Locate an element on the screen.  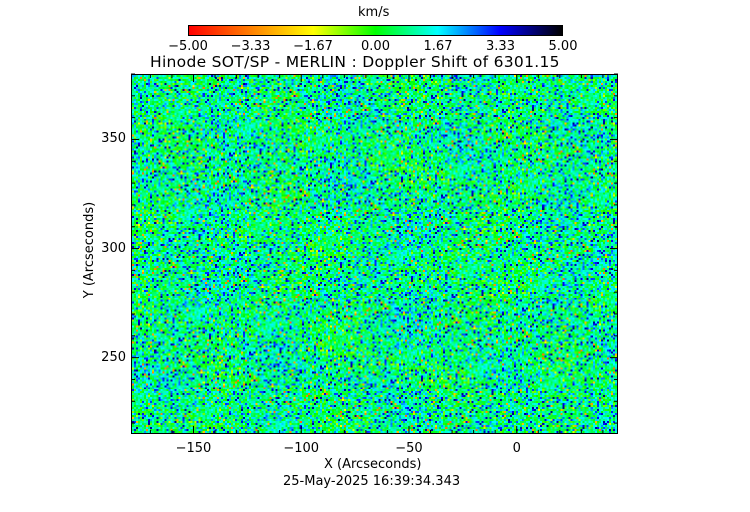
colorbar-tick-label: −1.67 is located at coordinates (313, 46).